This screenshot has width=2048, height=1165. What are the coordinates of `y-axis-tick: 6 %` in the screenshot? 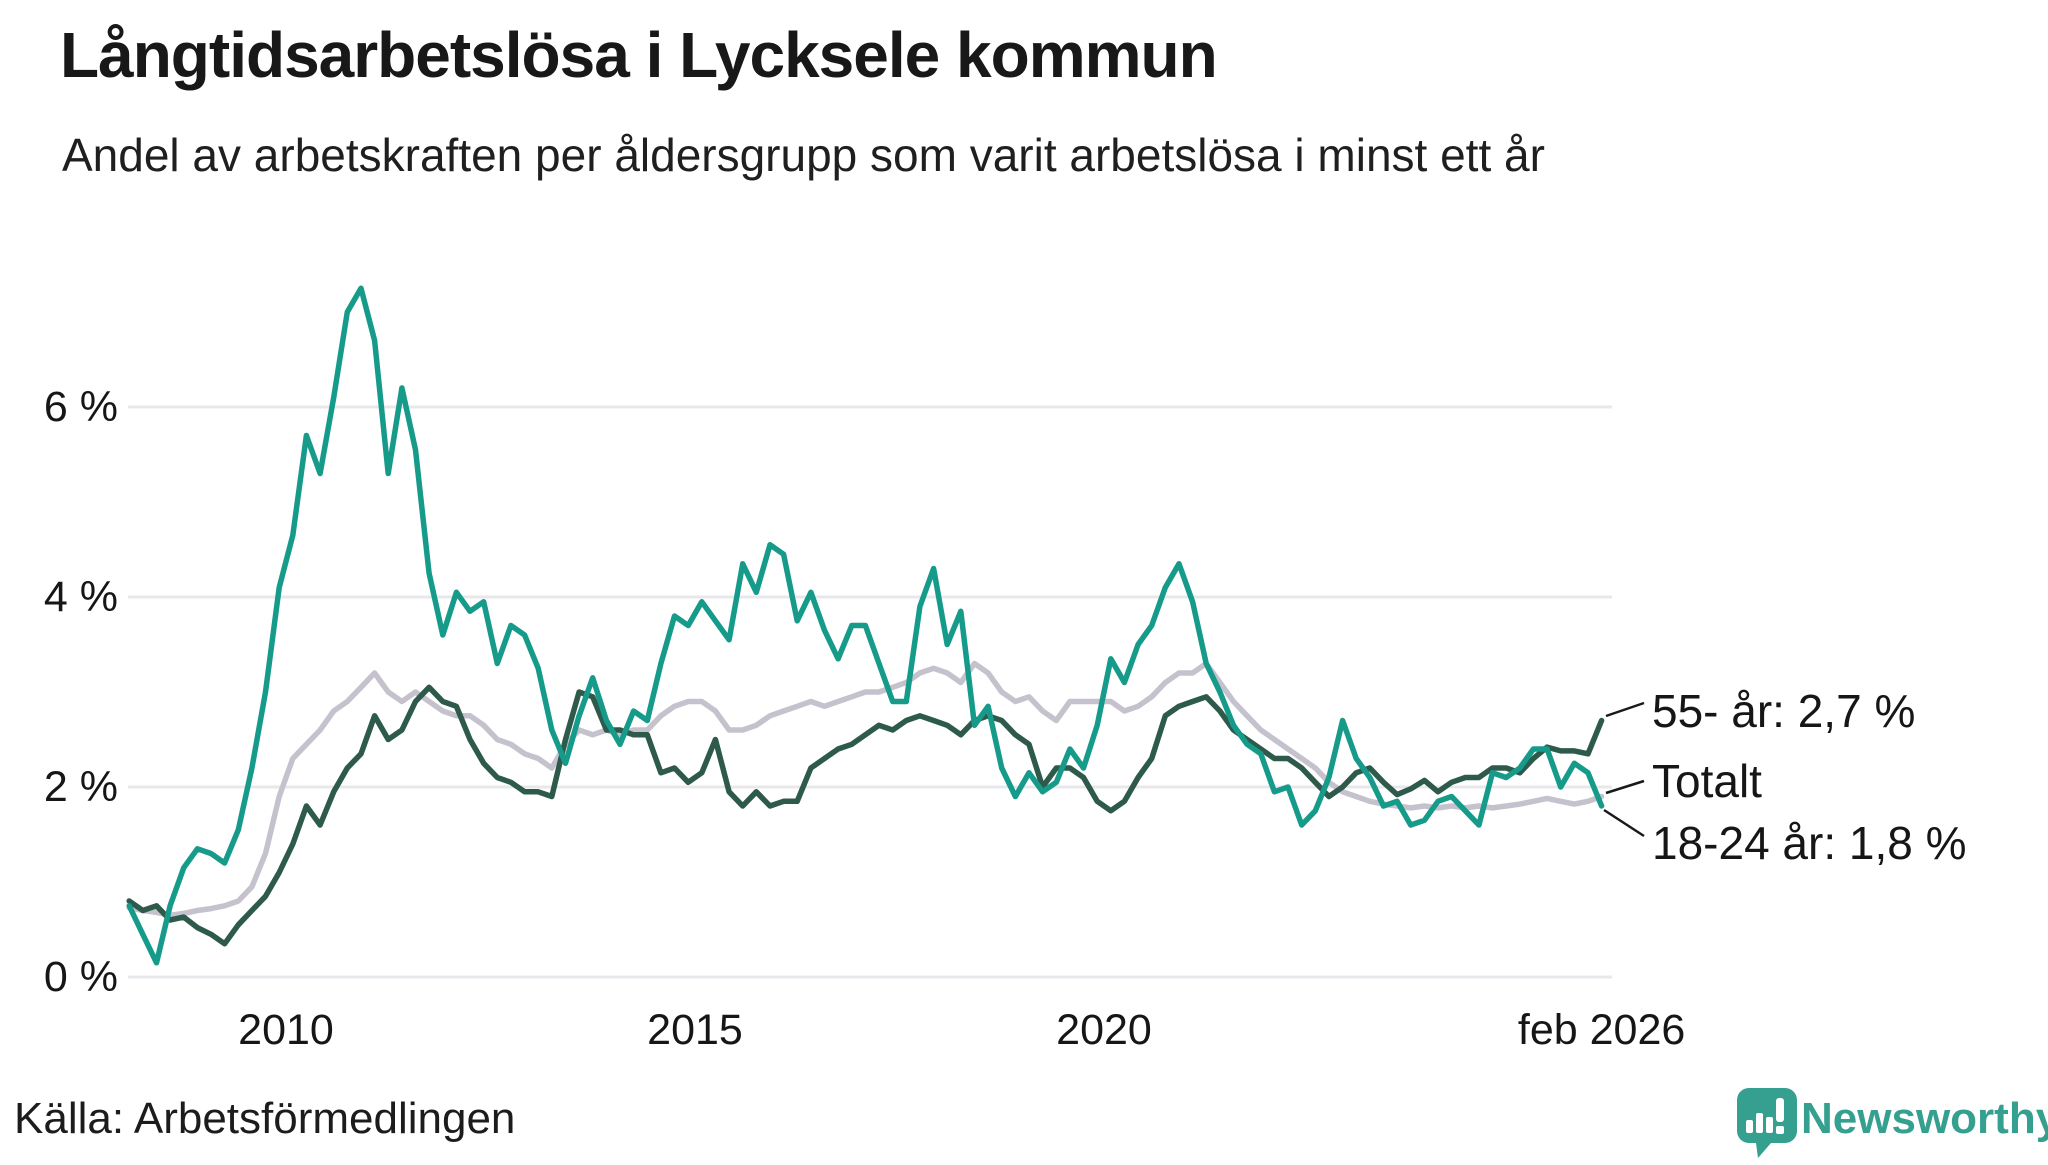 It's located at (80, 407).